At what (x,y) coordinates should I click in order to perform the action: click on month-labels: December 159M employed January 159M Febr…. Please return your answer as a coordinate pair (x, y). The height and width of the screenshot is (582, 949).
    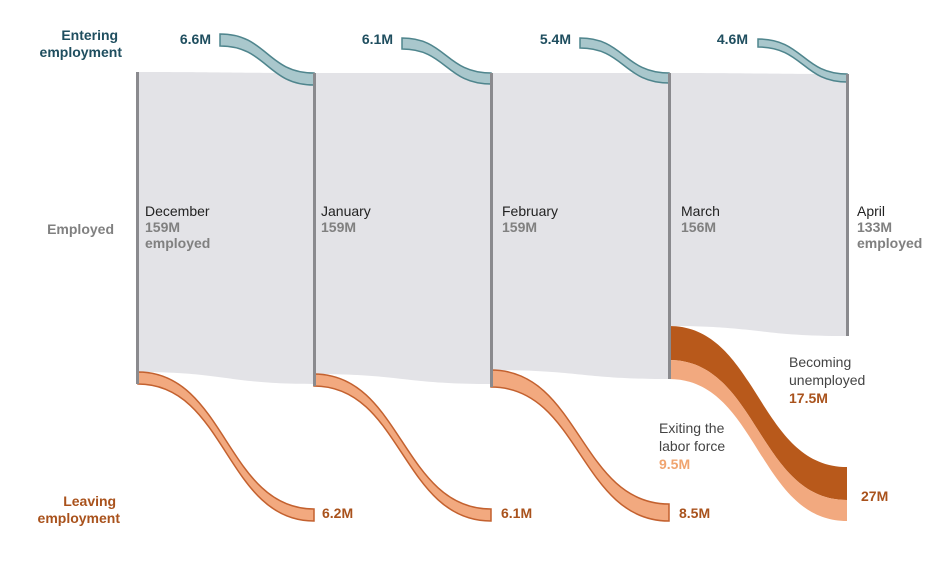
    Looking at the image, I should click on (533, 227).